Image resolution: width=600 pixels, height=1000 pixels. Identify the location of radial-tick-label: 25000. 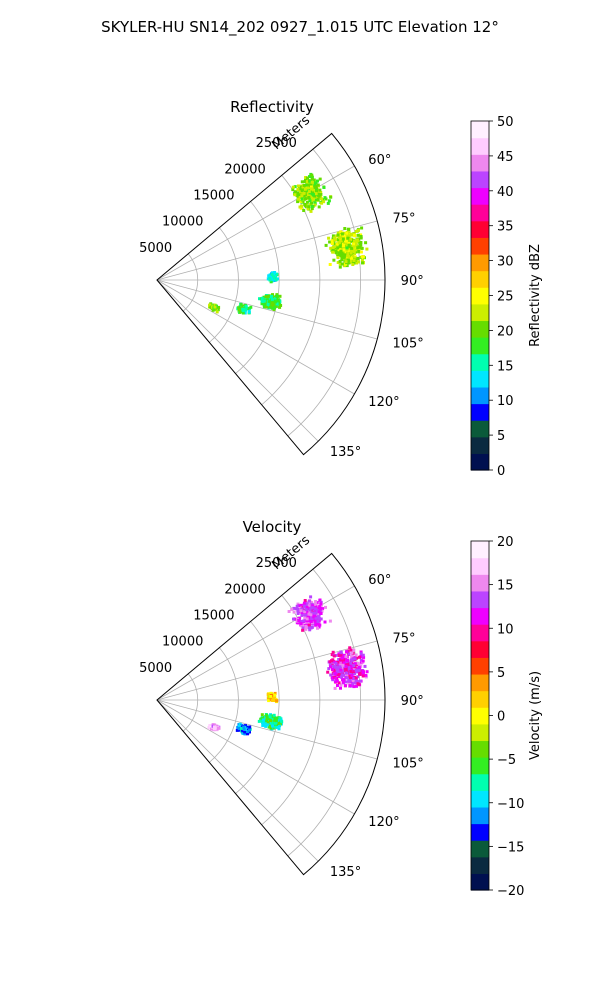
(276, 143).